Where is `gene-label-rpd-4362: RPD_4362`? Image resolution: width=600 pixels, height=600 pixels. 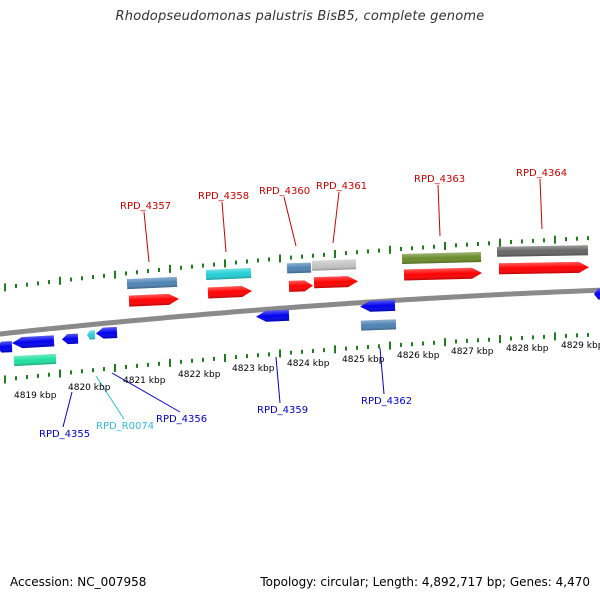
gene-label-rpd-4362: RPD_4362 is located at coordinates (386, 401).